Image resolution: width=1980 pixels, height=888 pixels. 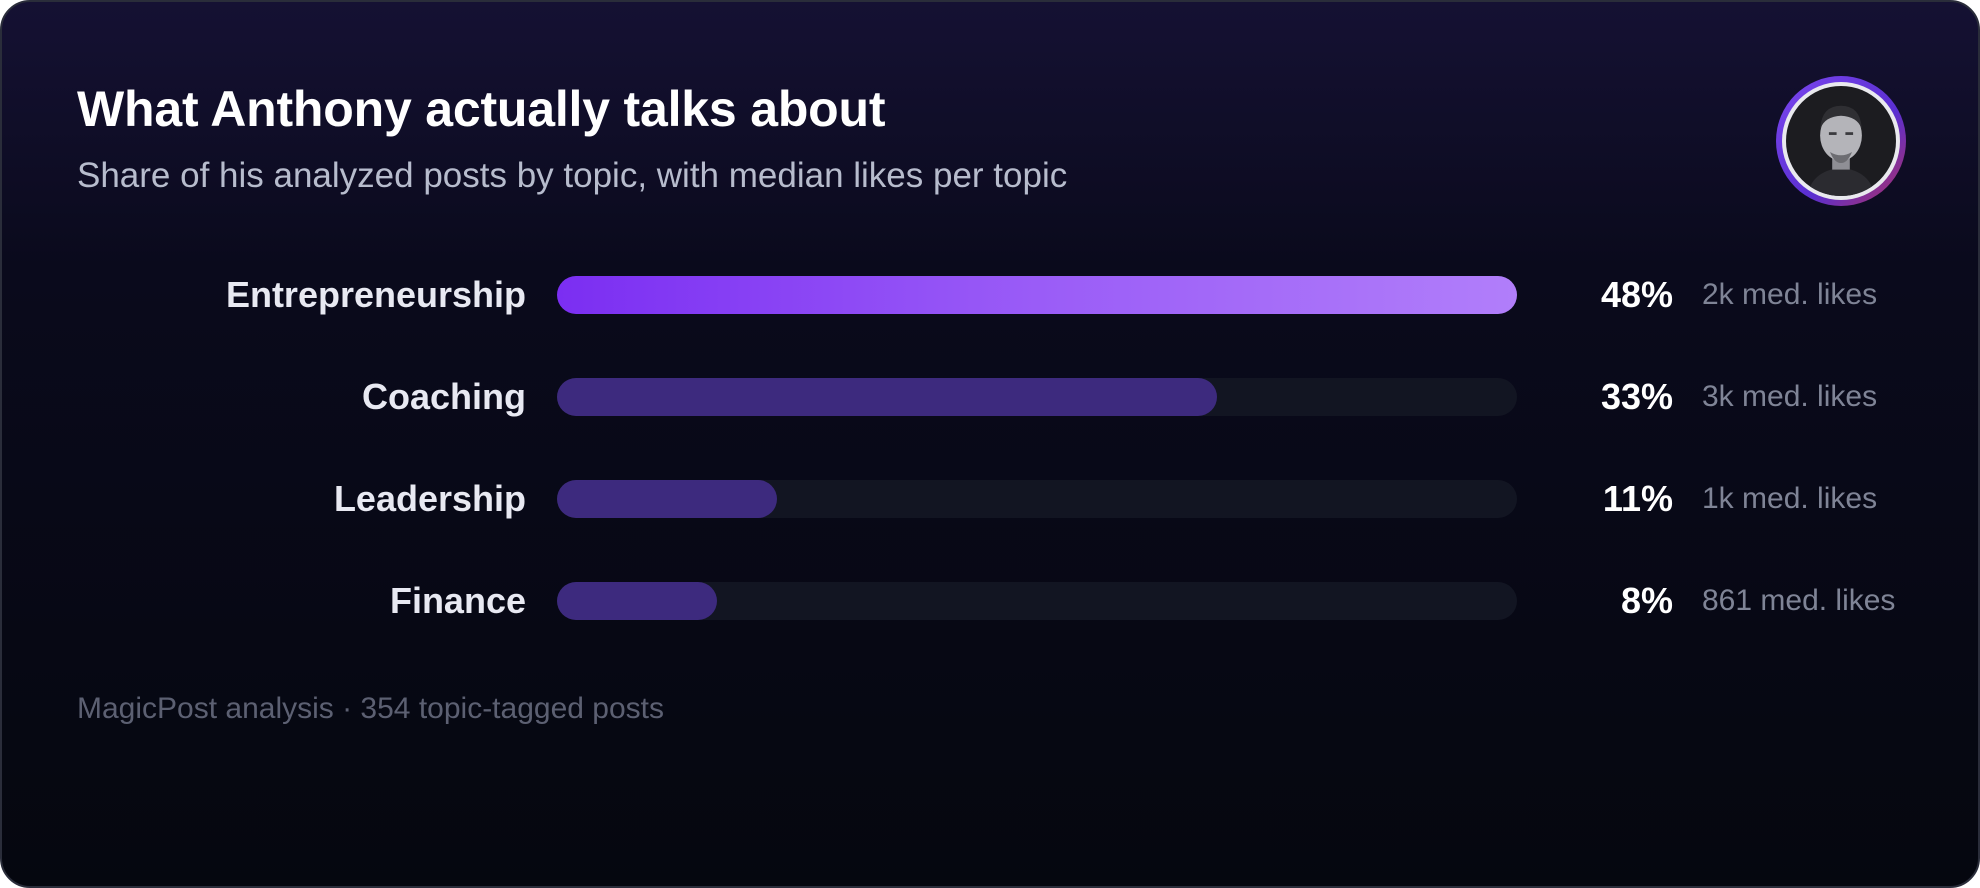 I want to click on page-title: What Anthony actually talks about, so click(x=481, y=109).